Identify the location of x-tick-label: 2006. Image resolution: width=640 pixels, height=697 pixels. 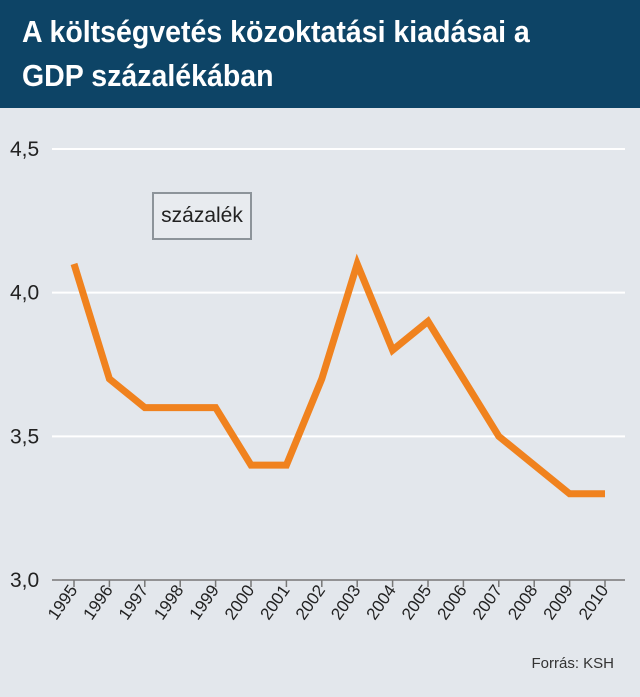
(451, 602).